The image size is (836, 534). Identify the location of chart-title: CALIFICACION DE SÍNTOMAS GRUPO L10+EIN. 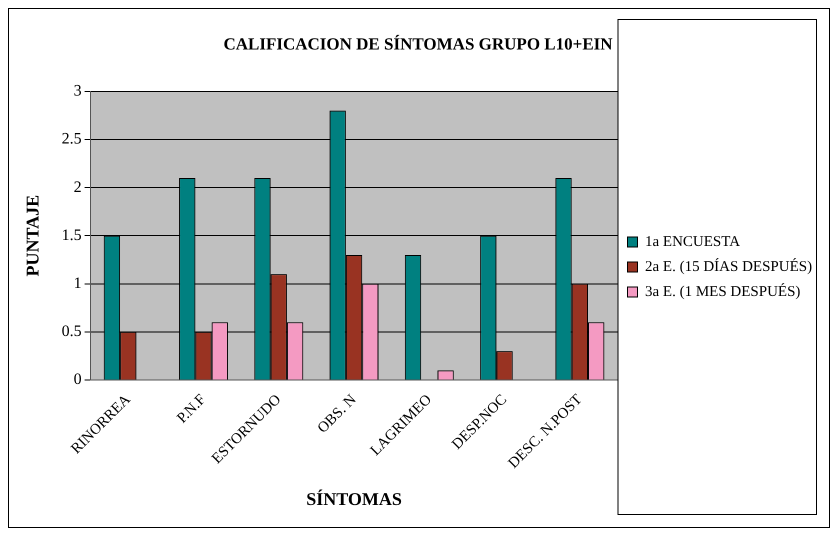
(418, 44).